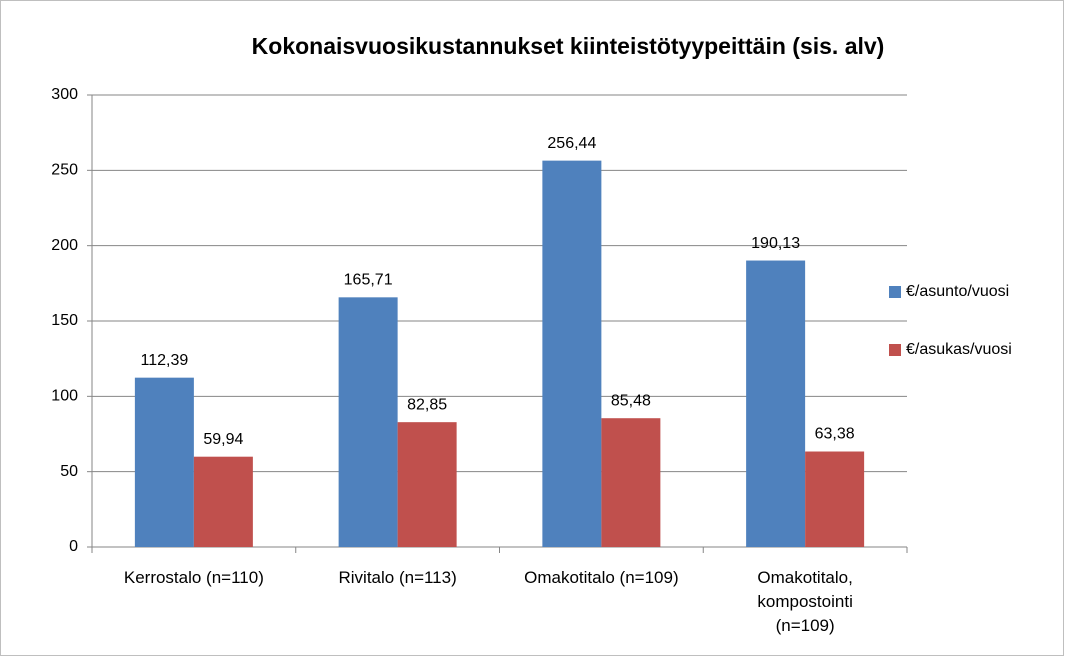 The image size is (1066, 657). Describe the element at coordinates (957, 291) in the screenshot. I see `legend-label: €/asunto/vuosi` at that location.